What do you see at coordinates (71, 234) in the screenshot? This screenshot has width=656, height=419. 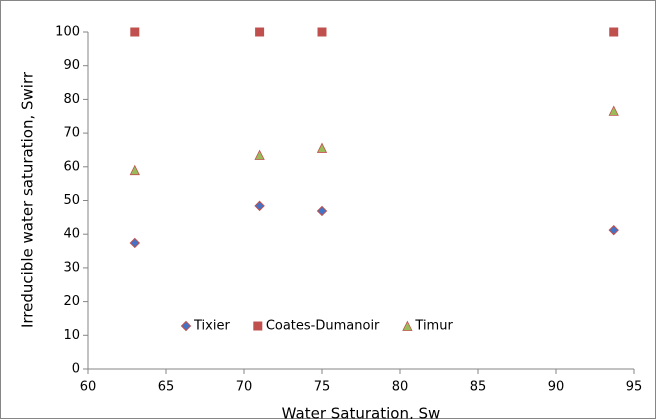 I see `y-tick-label: 40` at bounding box center [71, 234].